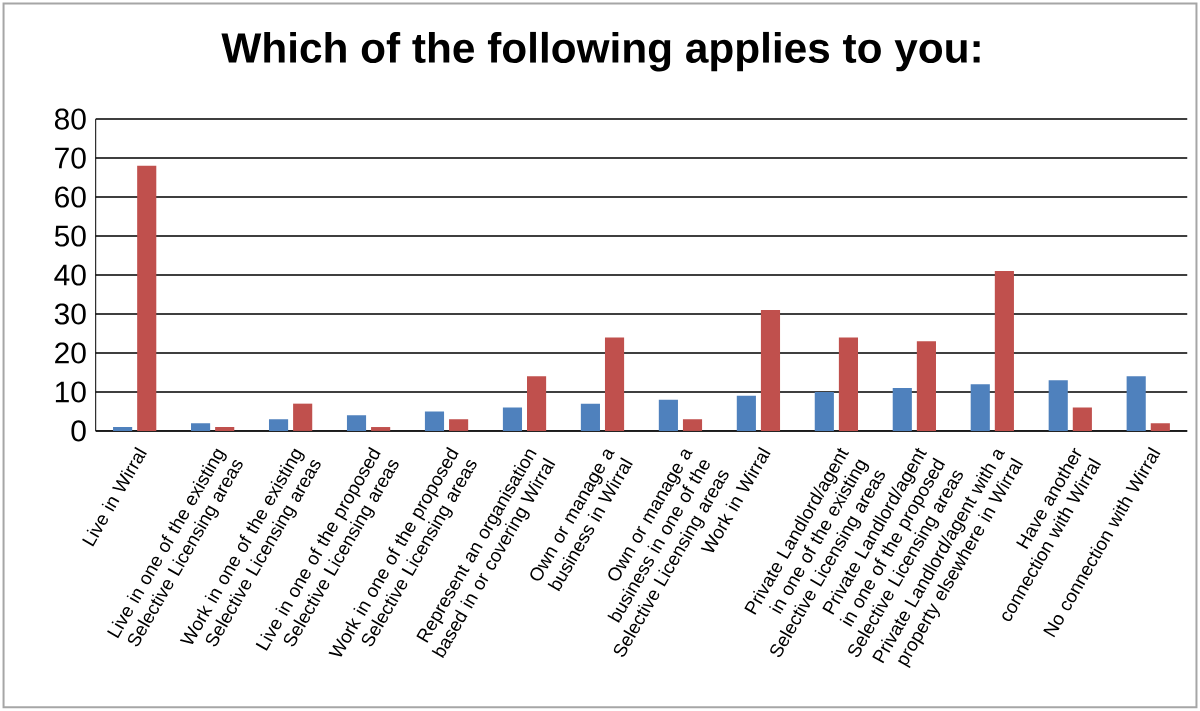 The width and height of the screenshot is (1200, 711). What do you see at coordinates (70, 275) in the screenshot?
I see `y-tick-label: 40` at bounding box center [70, 275].